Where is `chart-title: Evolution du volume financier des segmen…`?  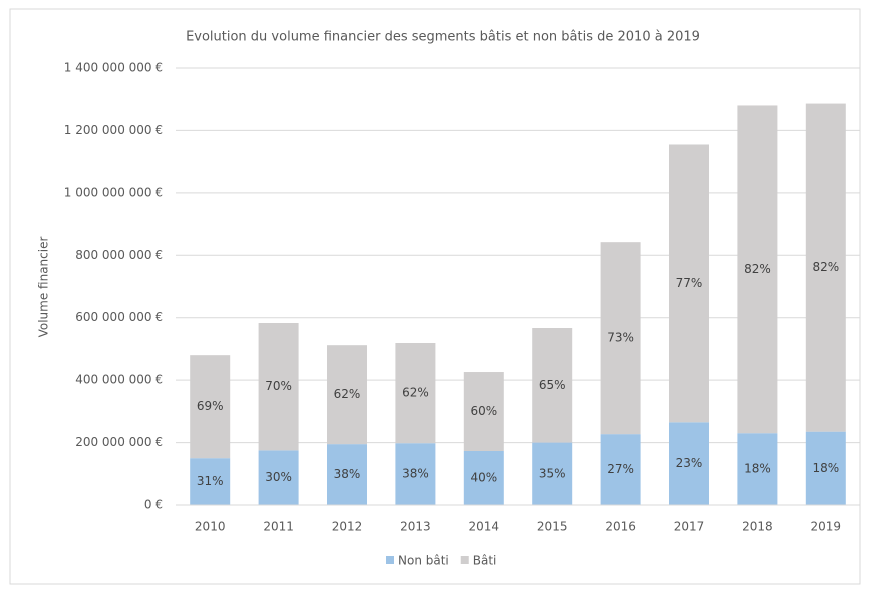
chart-title: Evolution du volume financier des segmen… is located at coordinates (443, 37).